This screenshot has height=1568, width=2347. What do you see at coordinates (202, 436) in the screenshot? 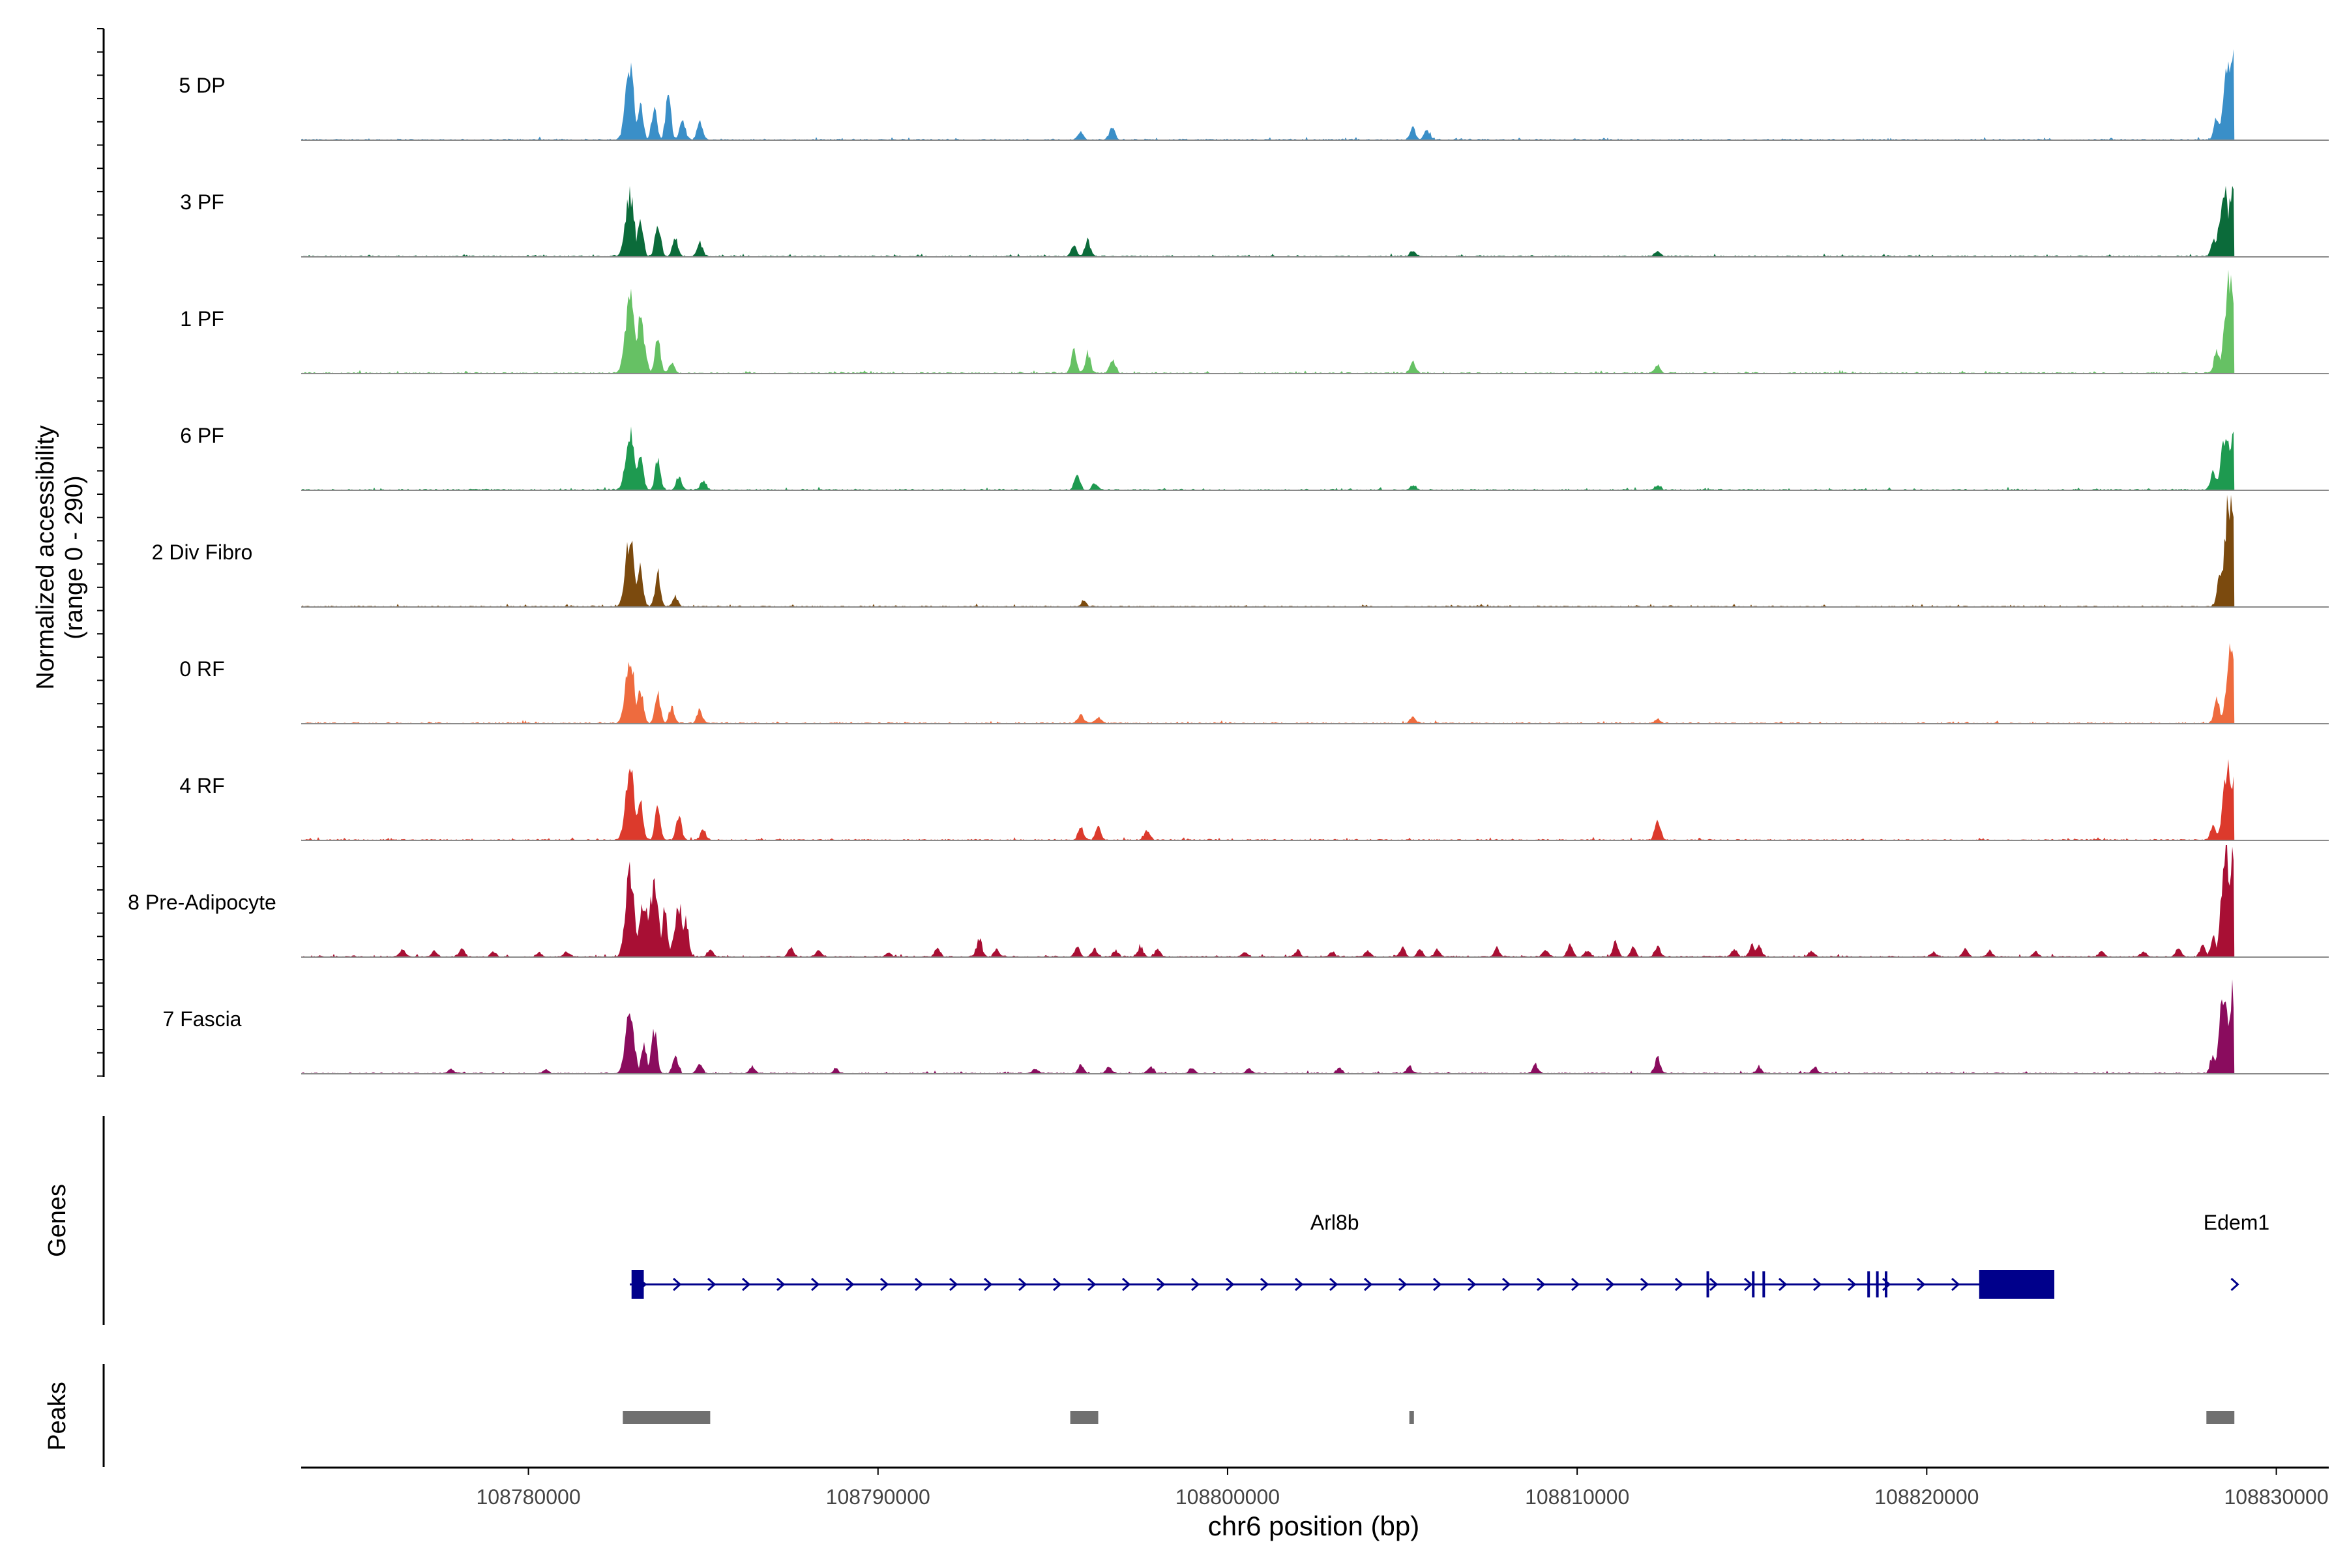
I see `track-label: 6 PF` at bounding box center [202, 436].